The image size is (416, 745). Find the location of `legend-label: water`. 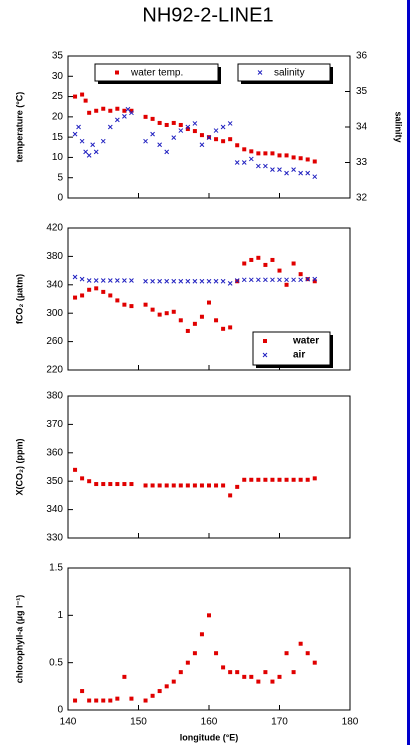

legend-label: water is located at coordinates (305, 341).